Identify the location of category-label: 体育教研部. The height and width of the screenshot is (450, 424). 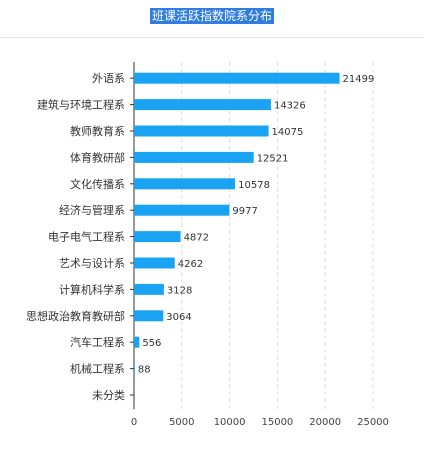
(97, 157).